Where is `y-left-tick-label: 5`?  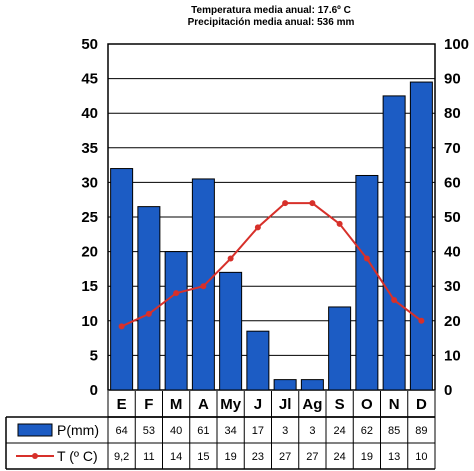
y-left-tick-label: 5 is located at coordinates (94, 355).